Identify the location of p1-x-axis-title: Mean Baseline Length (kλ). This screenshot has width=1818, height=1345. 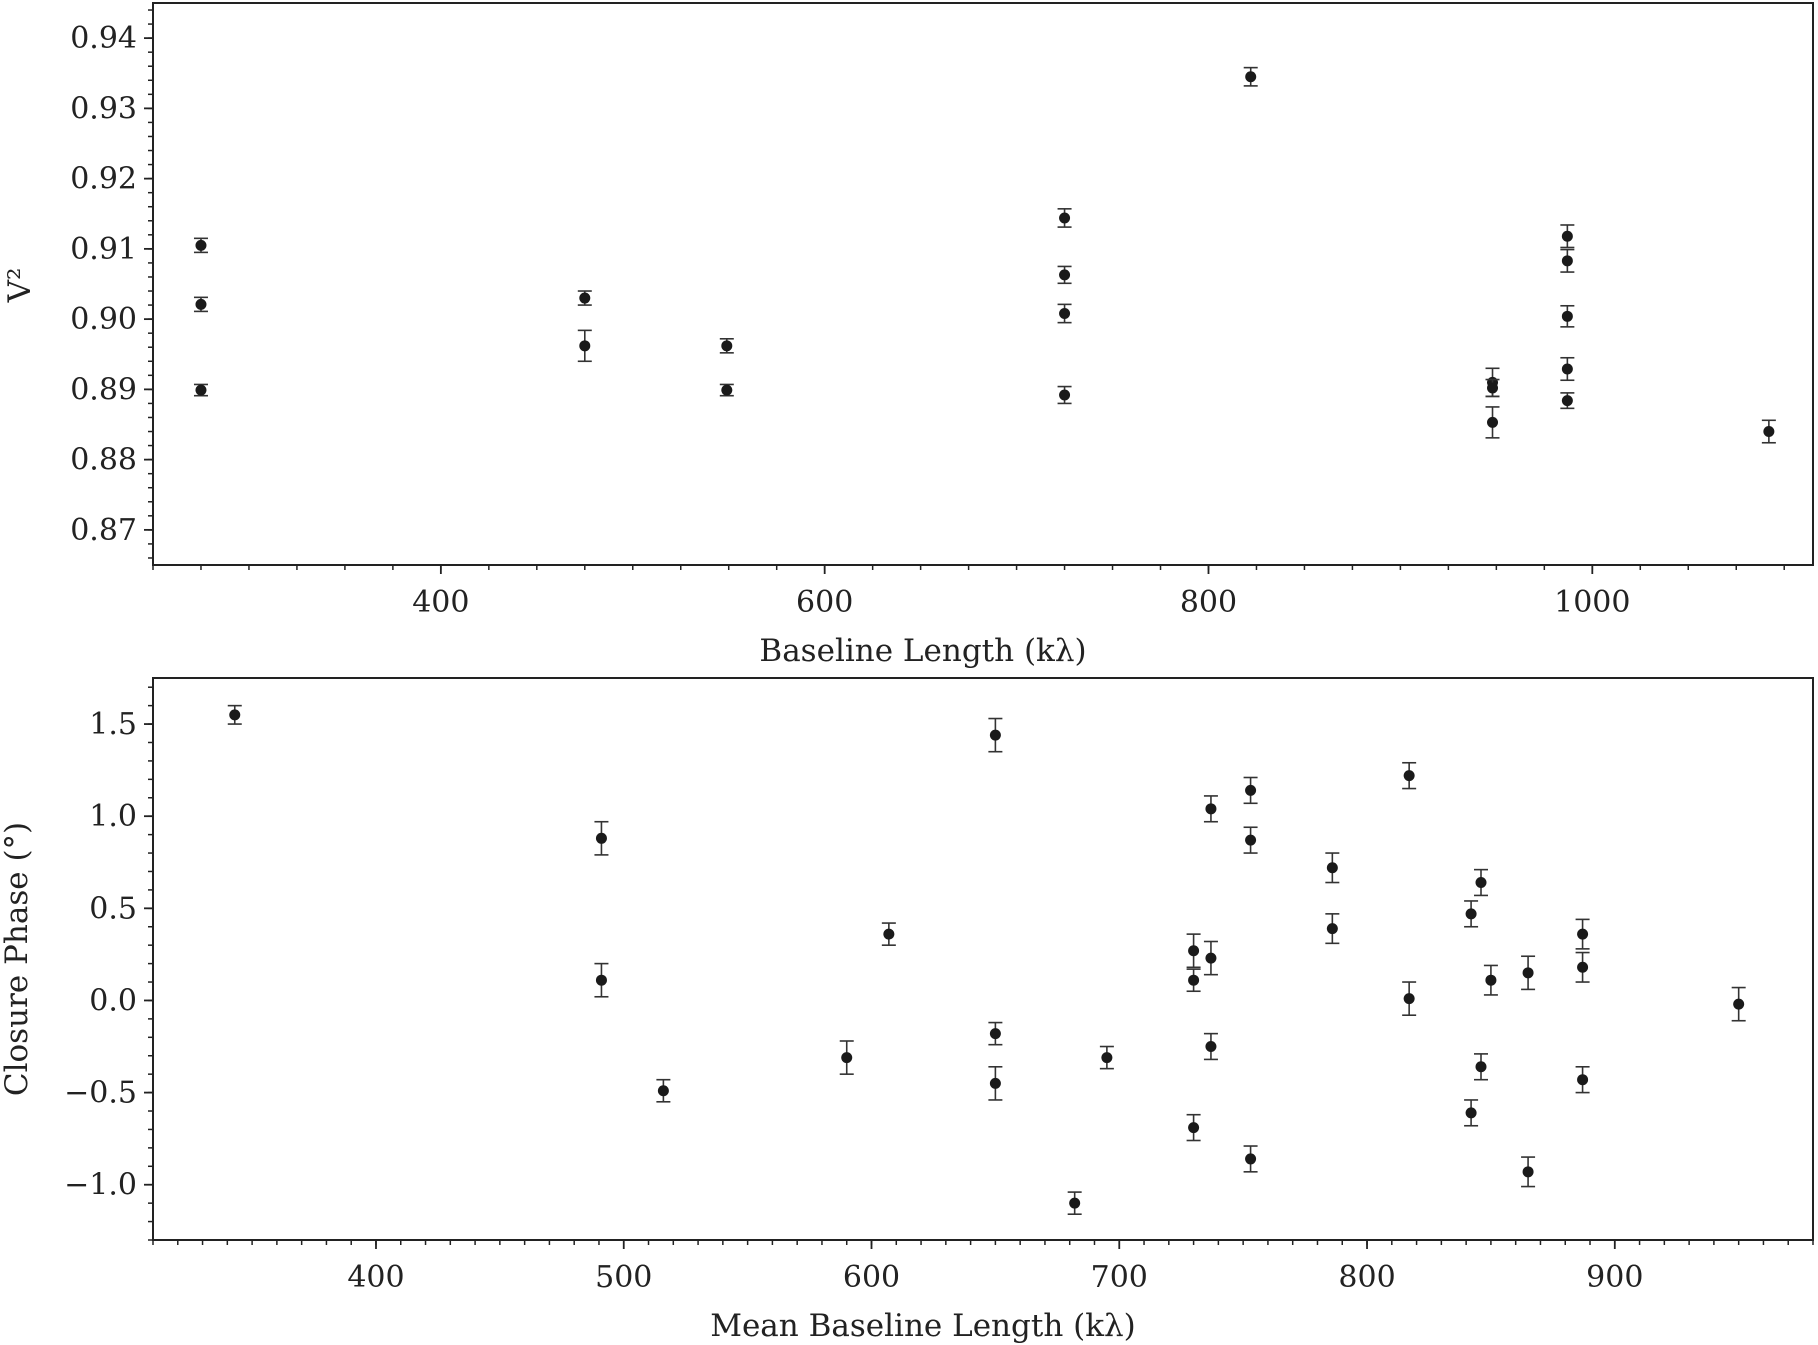
(923, 1326).